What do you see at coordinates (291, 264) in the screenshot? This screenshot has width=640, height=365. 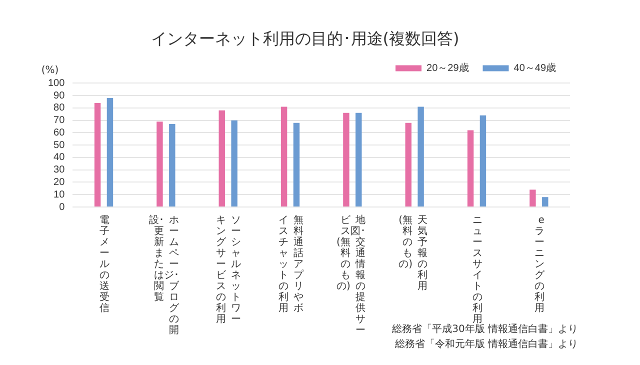 I see `category-label: 無料通話アプリやボイスチャットの利用` at bounding box center [291, 264].